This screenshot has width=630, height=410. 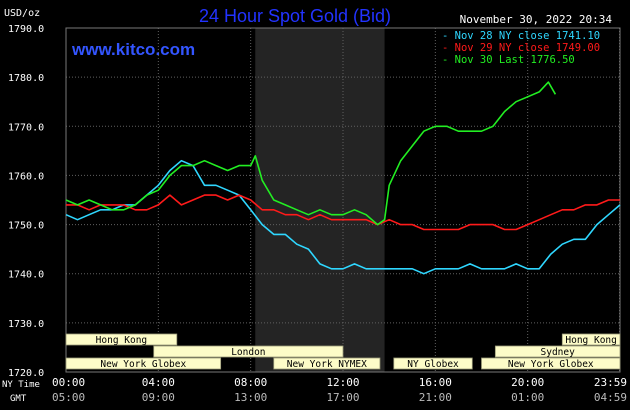 What do you see at coordinates (21, 385) in the screenshot?
I see `ny-time-label: NY Time` at bounding box center [21, 385].